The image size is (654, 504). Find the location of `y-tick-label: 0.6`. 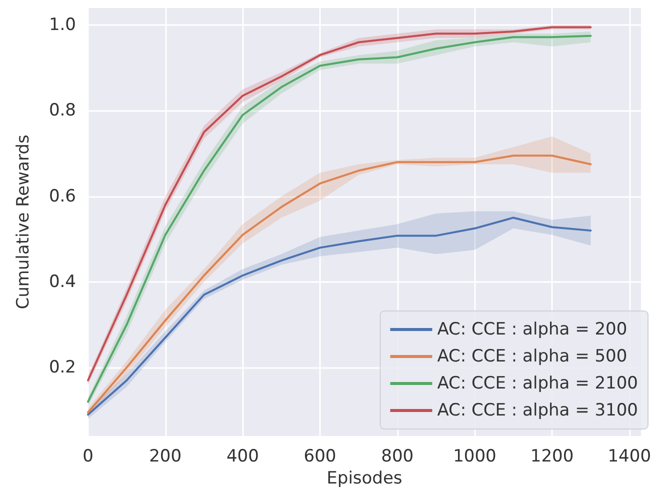

y-tick-label: 0.6 is located at coordinates (62, 196).